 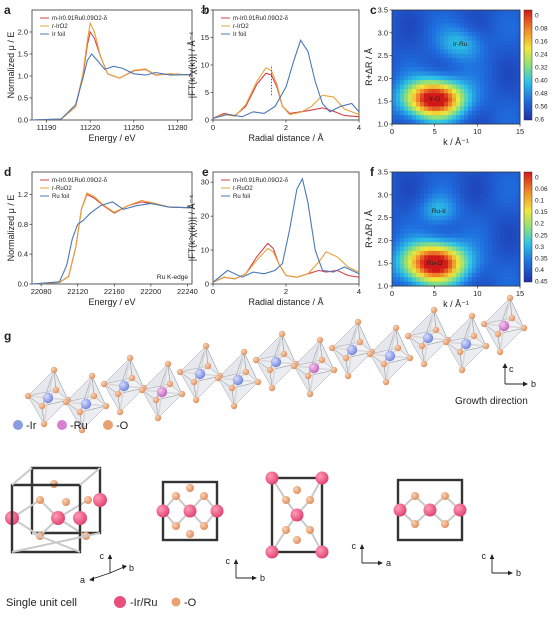 What do you see at coordinates (528, 65) in the screenshot?
I see `colorbar` at bounding box center [528, 65].